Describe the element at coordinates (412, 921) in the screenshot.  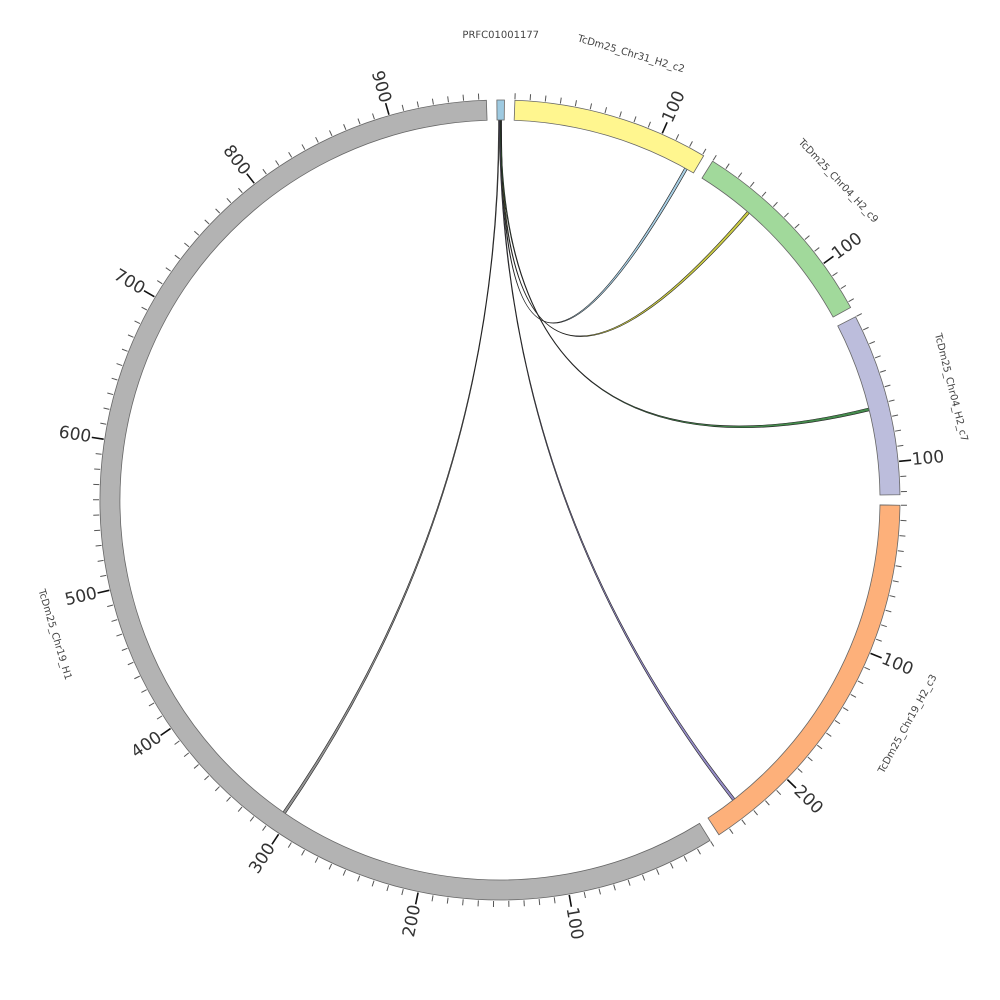
I see `tick-label: 200` at that location.